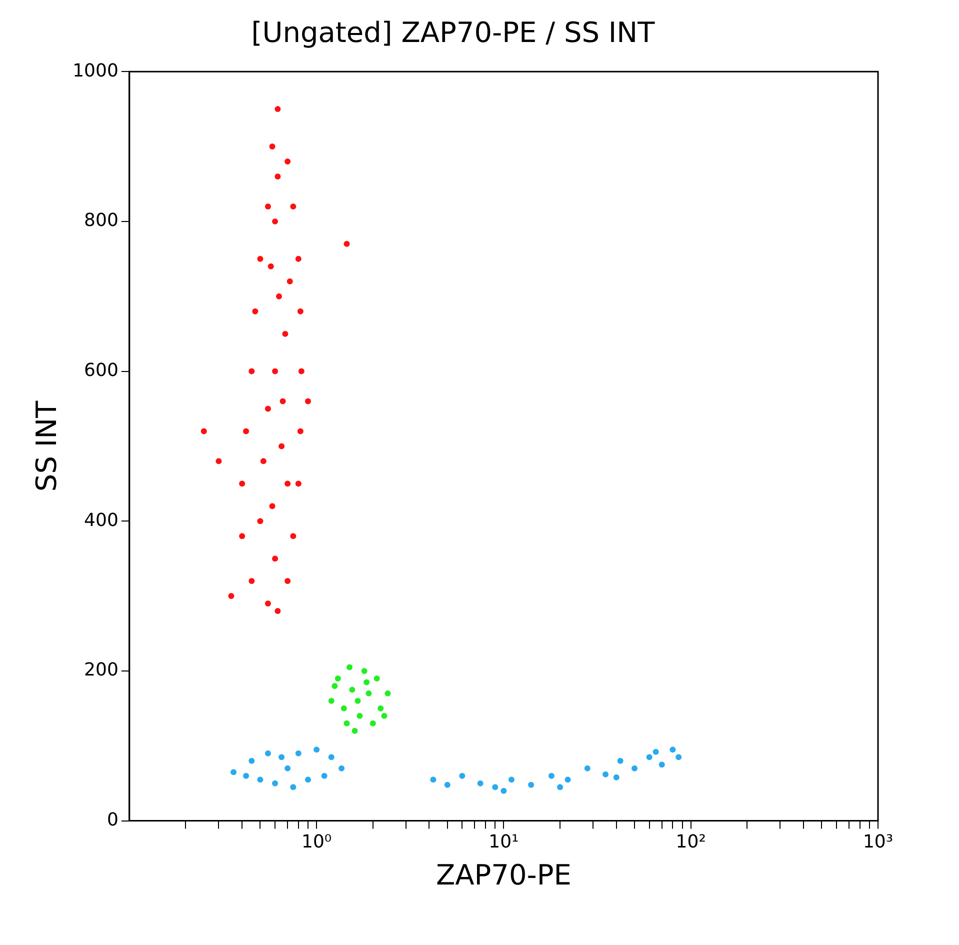 The image size is (959, 945). I want to click on x-tick-label: 10², so click(691, 841).